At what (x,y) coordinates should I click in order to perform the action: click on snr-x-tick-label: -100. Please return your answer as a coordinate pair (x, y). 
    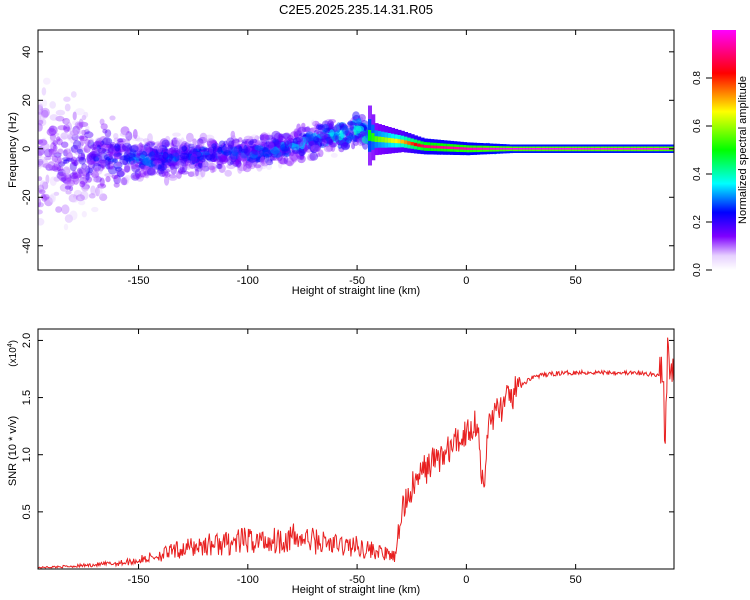
    Looking at the image, I should click on (248, 580).